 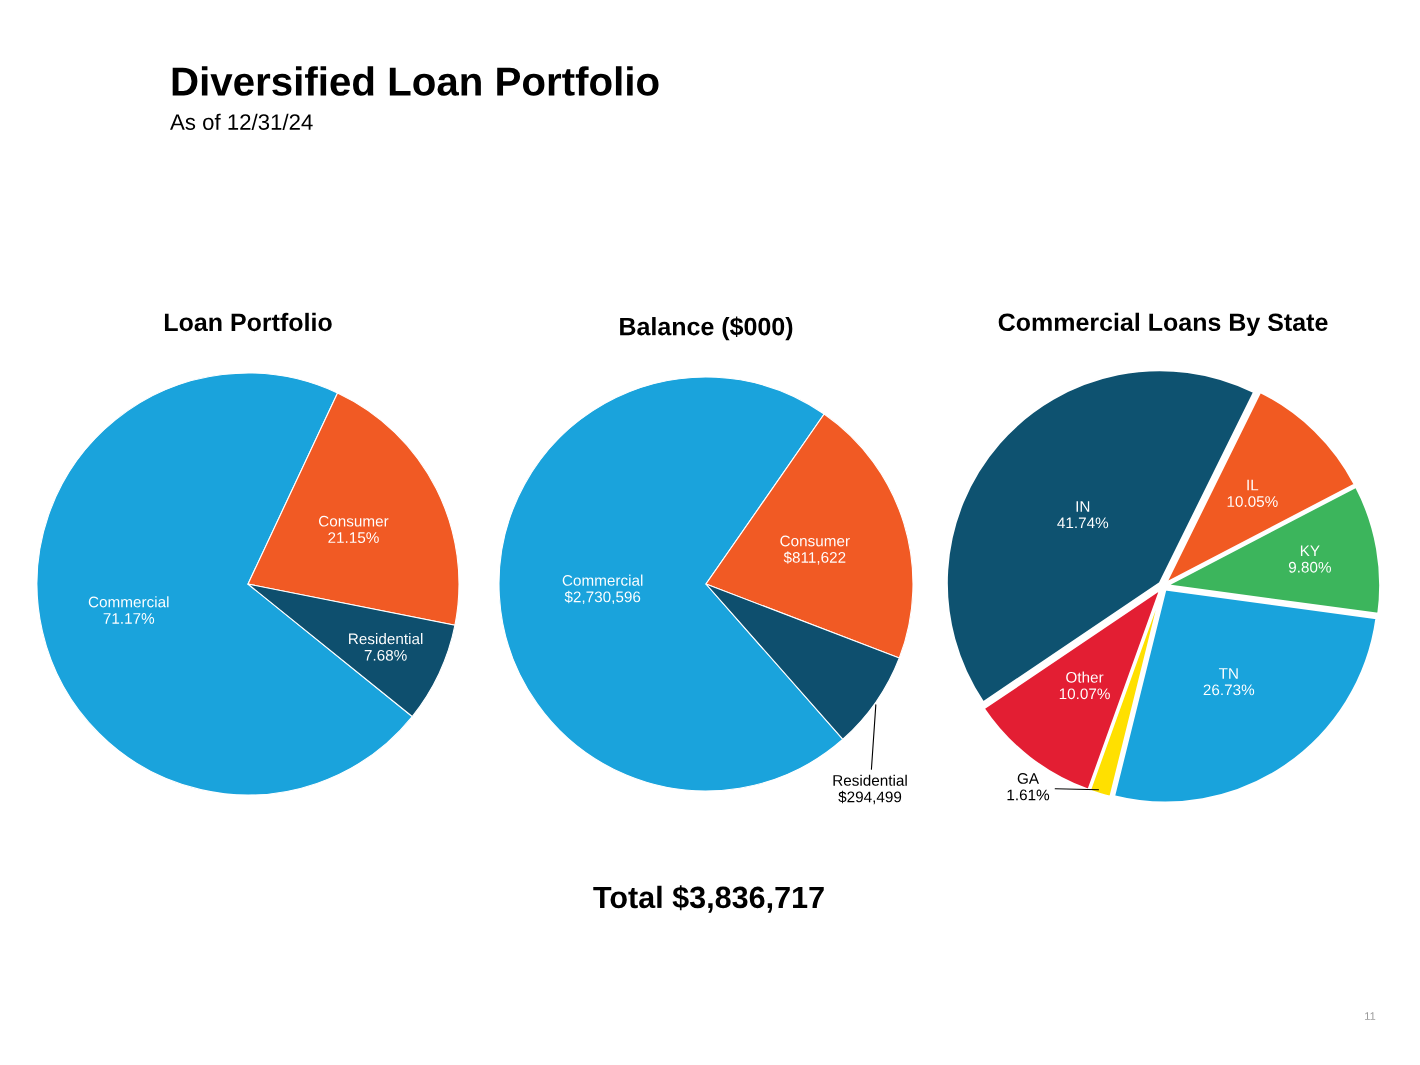 What do you see at coordinates (814, 558) in the screenshot?
I see `data-label: $811,622` at bounding box center [814, 558].